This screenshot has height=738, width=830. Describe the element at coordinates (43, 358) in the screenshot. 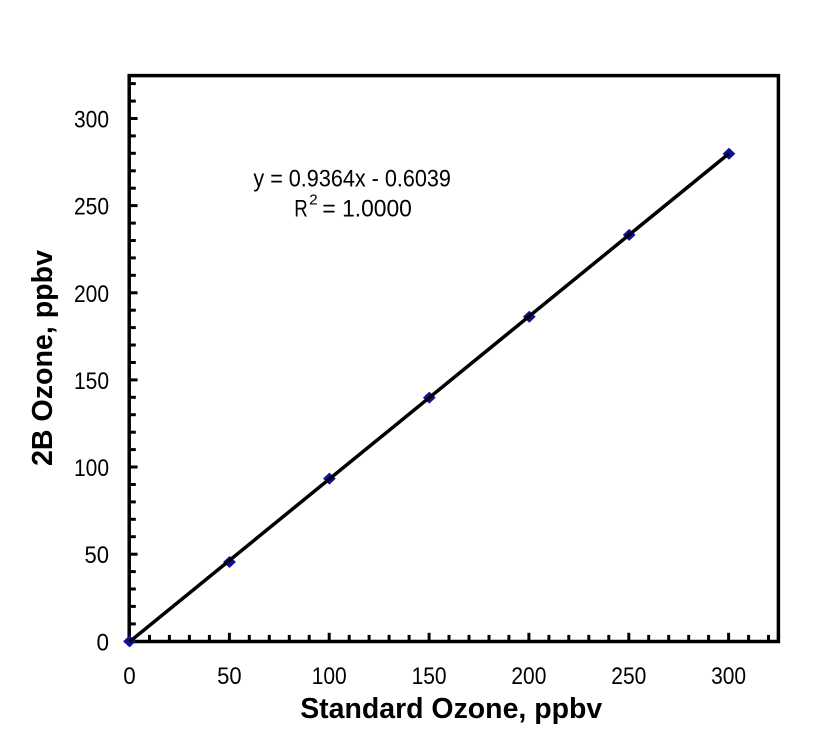

I see `svg-text: 2B Ozone, ppbv` at that location.